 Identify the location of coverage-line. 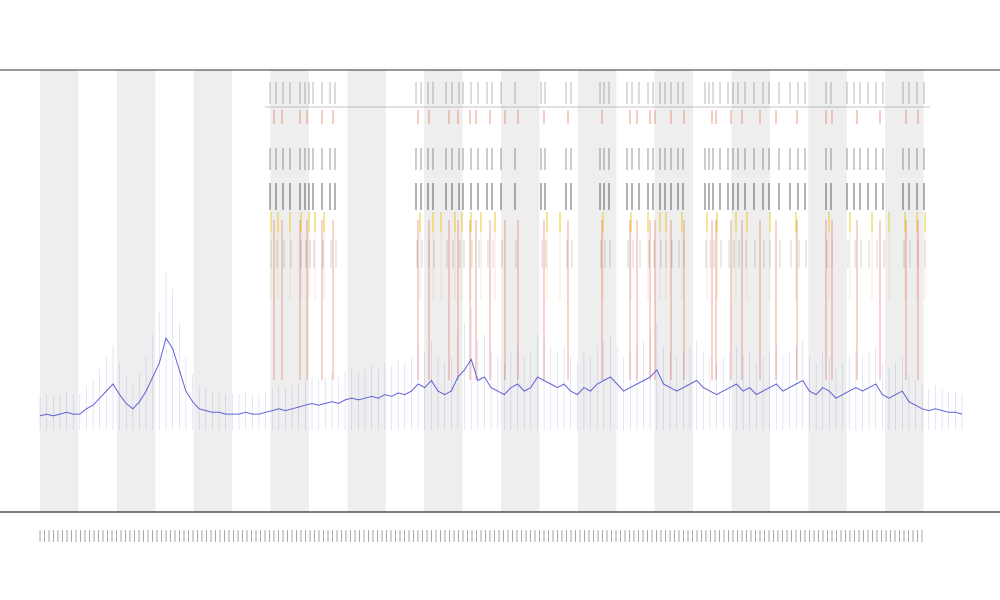
(501, 376).